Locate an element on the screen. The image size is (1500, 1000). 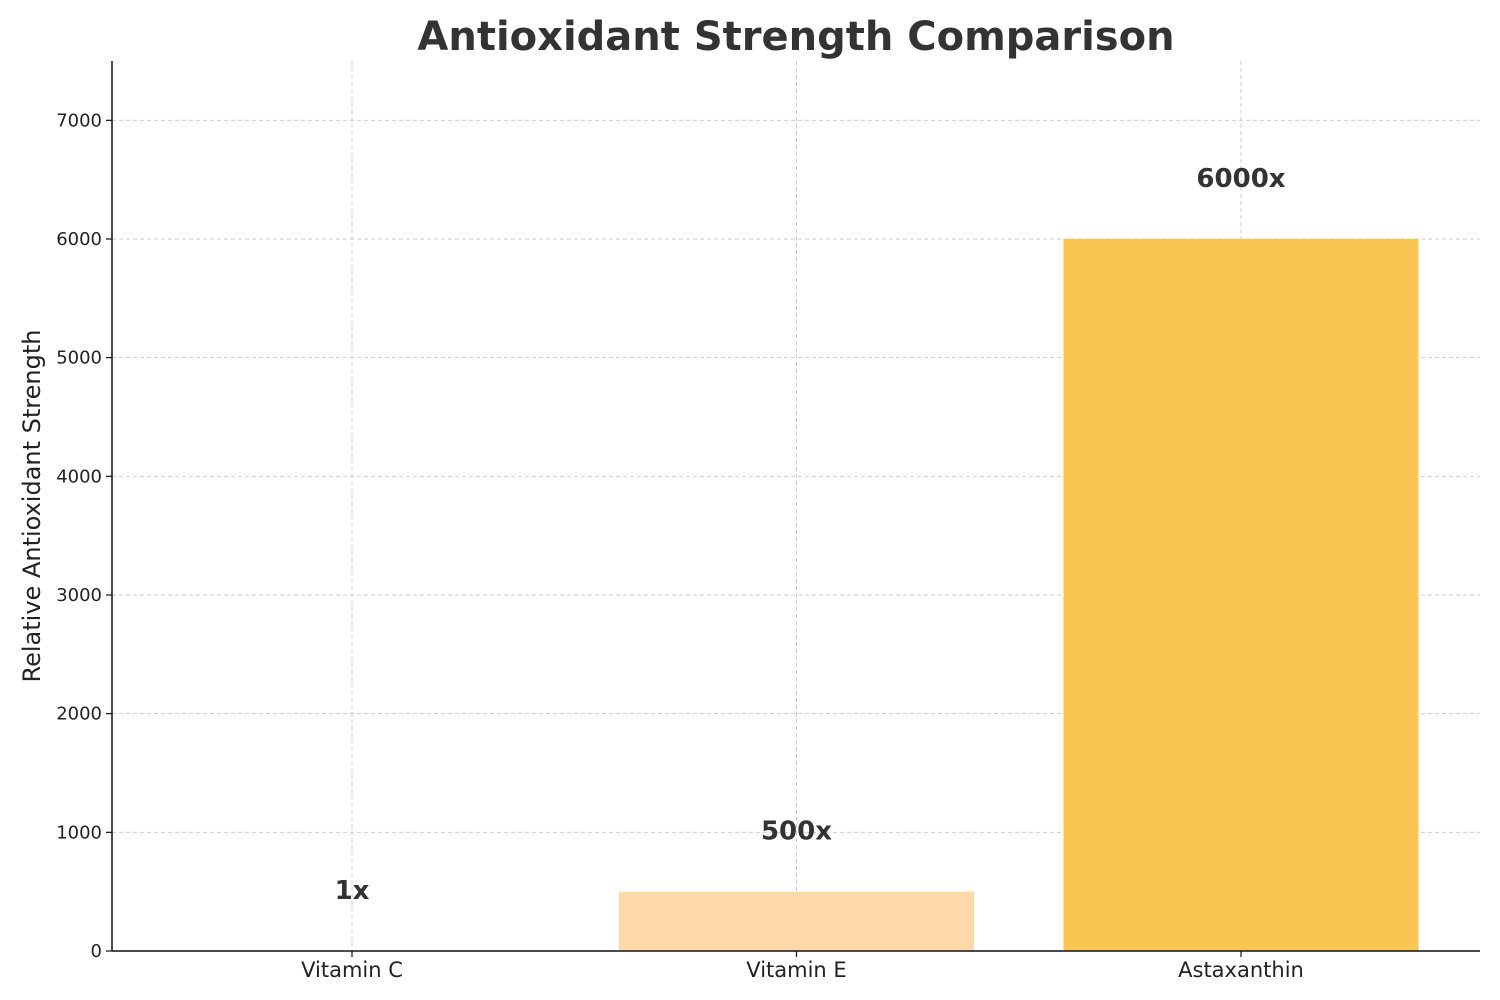
data-label: 6000x is located at coordinates (1240, 179).